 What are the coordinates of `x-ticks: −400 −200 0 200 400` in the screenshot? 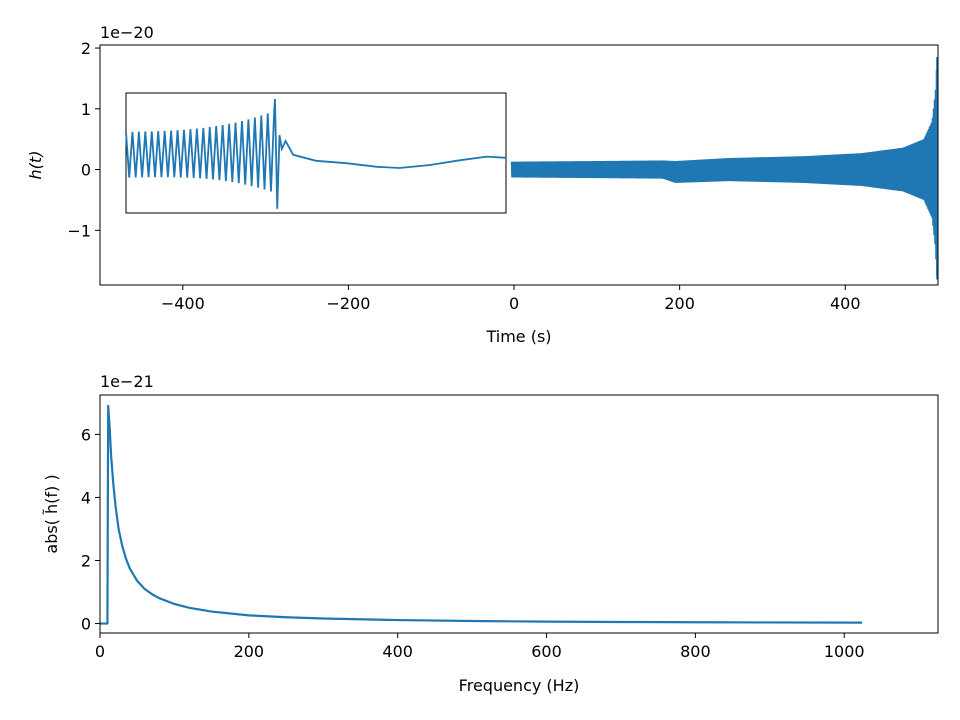 It's located at (511, 299).